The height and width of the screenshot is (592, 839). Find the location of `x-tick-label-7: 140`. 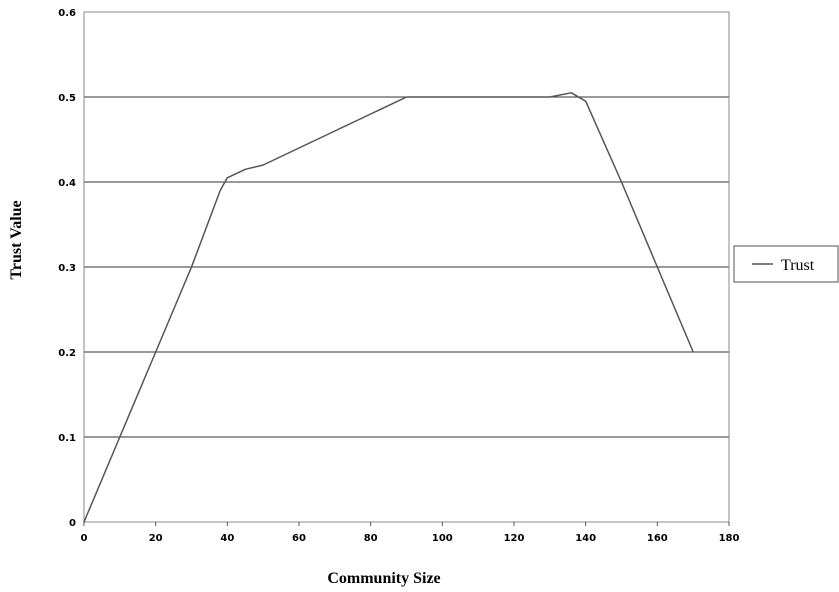

x-tick-label-7: 140 is located at coordinates (585, 538).